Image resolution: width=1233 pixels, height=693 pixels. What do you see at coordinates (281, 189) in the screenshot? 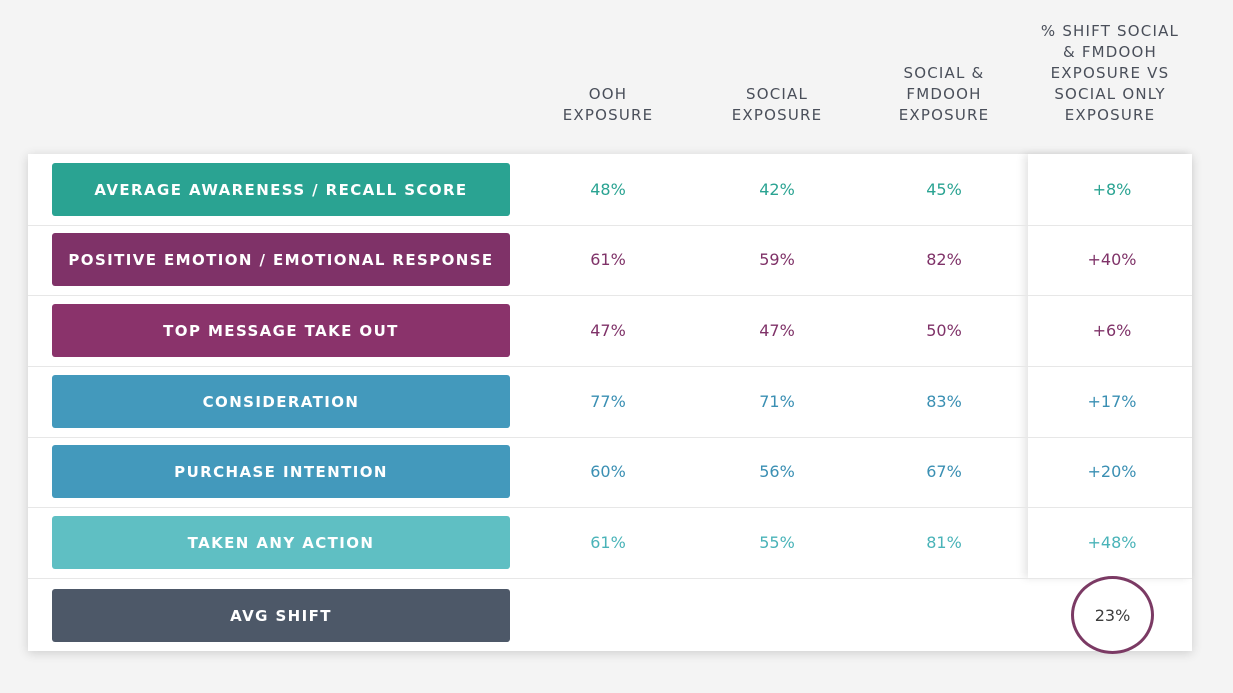
I see `row-label-0: AVERAGE AWARENESS / RECALL SCORE` at bounding box center [281, 189].